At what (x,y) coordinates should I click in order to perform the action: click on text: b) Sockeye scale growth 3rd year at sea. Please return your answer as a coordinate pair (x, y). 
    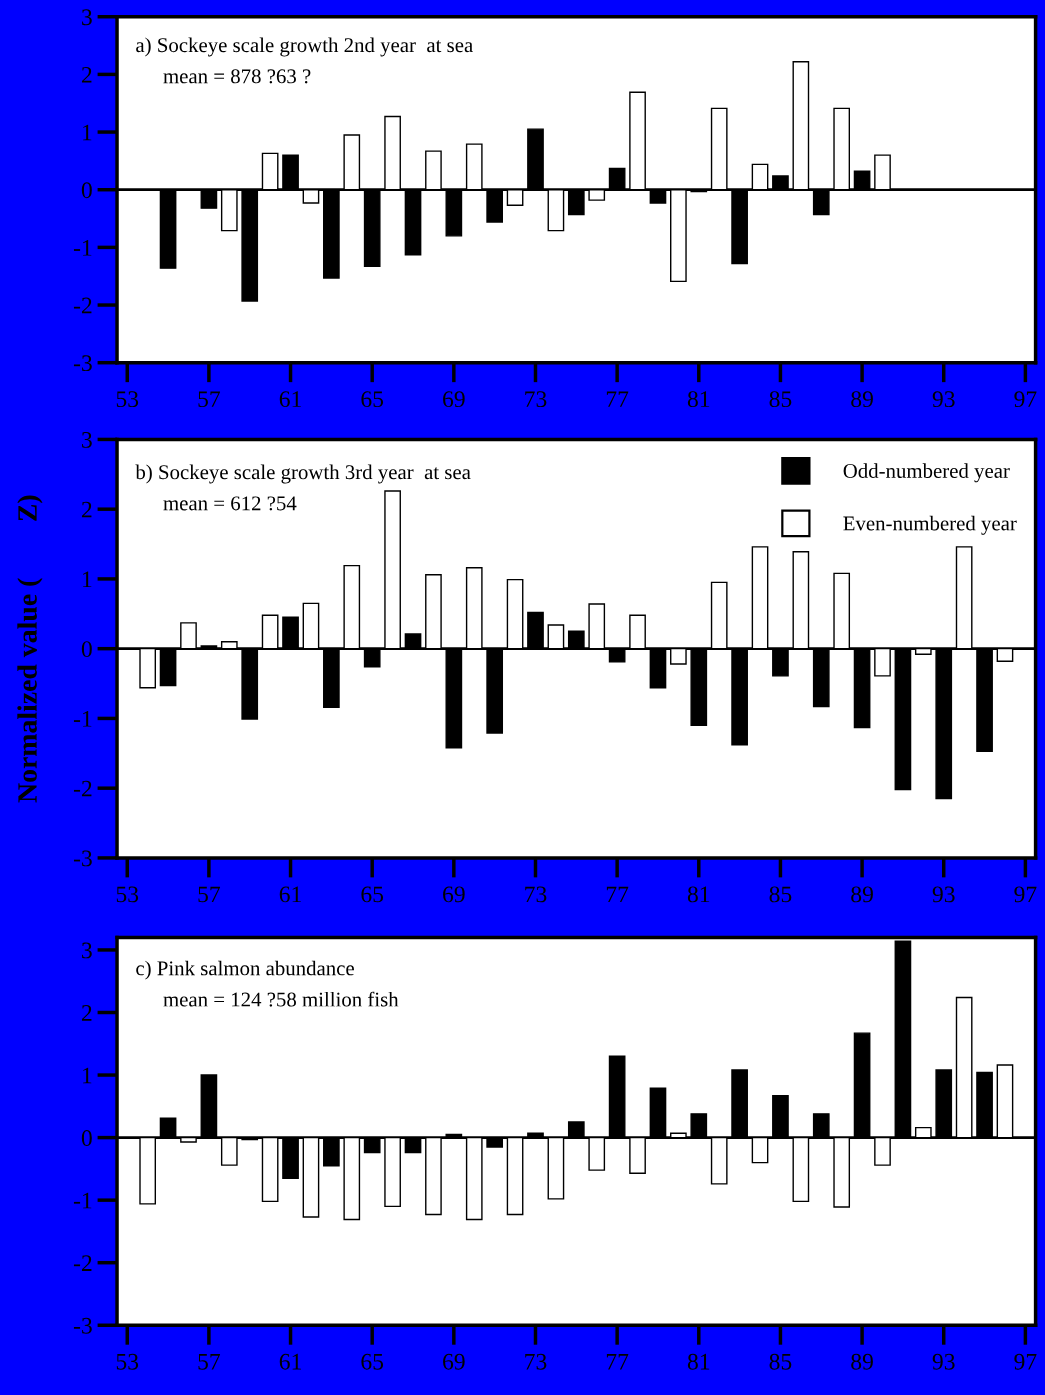
    Looking at the image, I should click on (303, 474).